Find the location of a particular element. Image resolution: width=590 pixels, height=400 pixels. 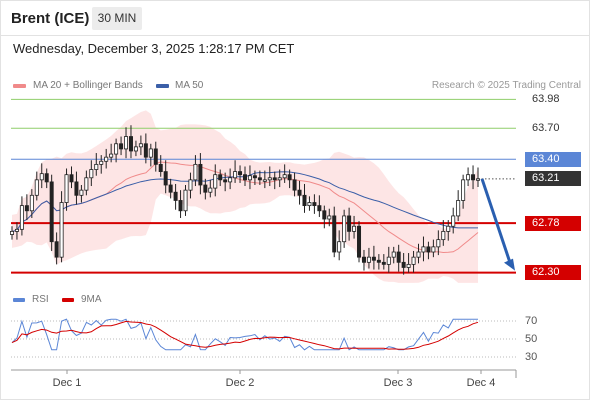

rsi-tick-50: 50 is located at coordinates (531, 339).